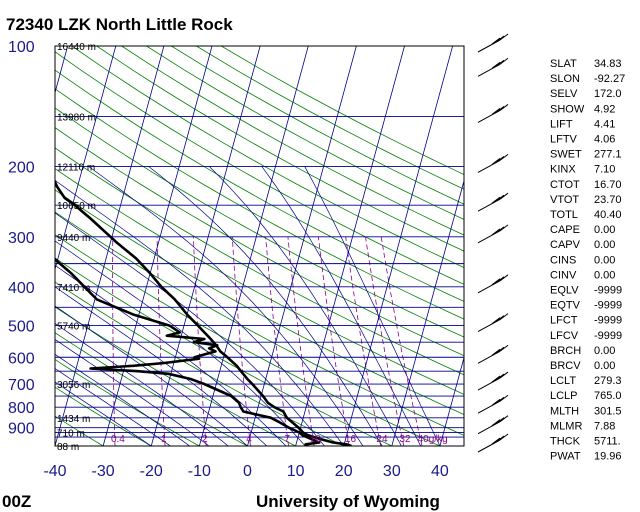 This screenshot has height=512, width=640. What do you see at coordinates (565, 230) in the screenshot?
I see `index-name: CAPE` at bounding box center [565, 230].